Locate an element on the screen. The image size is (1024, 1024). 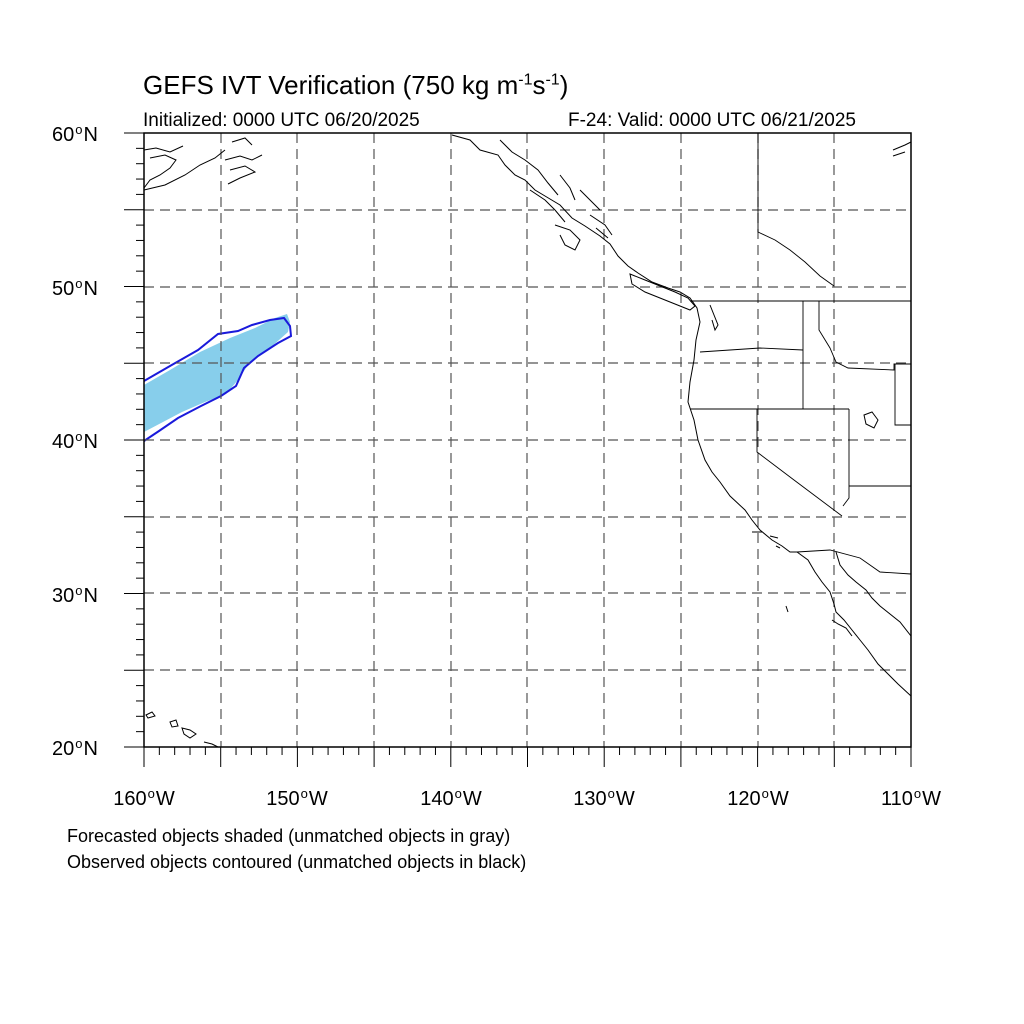
lat-label-30n: 30oN is located at coordinates (75, 595).